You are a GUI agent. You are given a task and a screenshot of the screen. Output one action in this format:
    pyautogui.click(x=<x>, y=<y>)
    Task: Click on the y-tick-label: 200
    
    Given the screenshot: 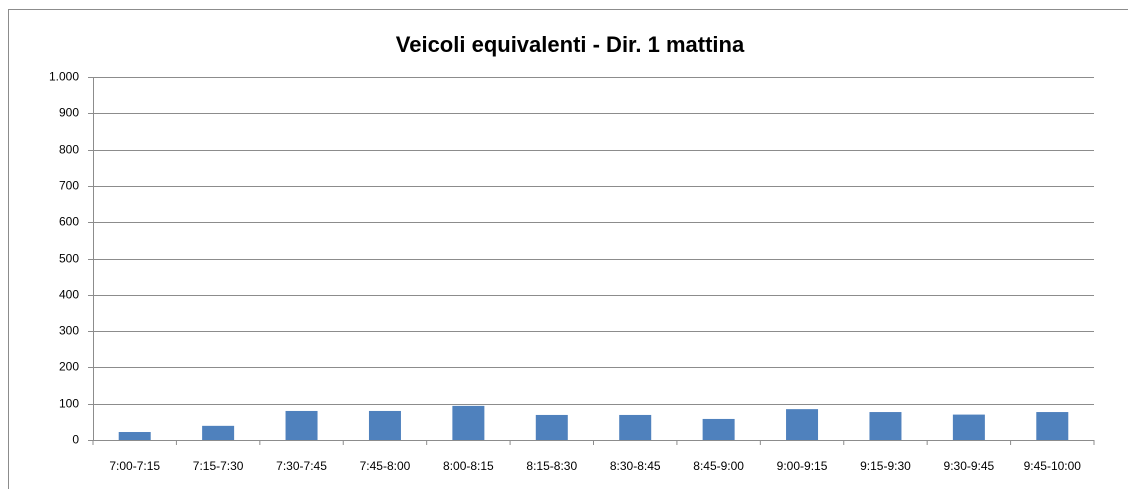 What is the action you would take?
    pyautogui.click(x=69, y=367)
    